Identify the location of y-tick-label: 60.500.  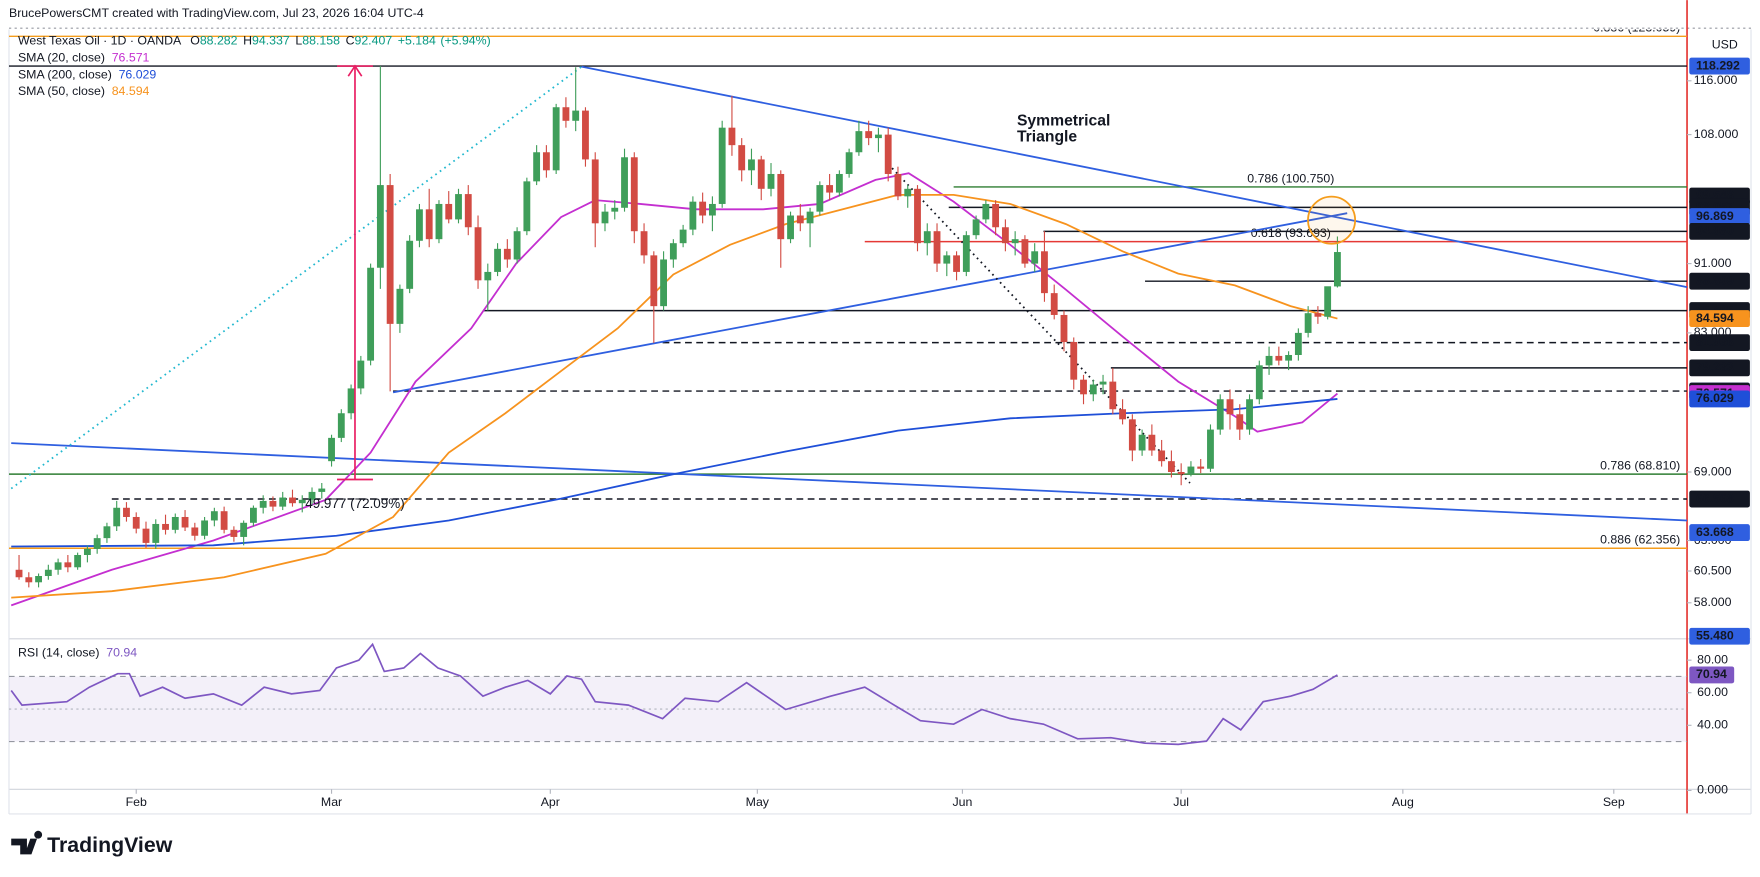
(1713, 570).